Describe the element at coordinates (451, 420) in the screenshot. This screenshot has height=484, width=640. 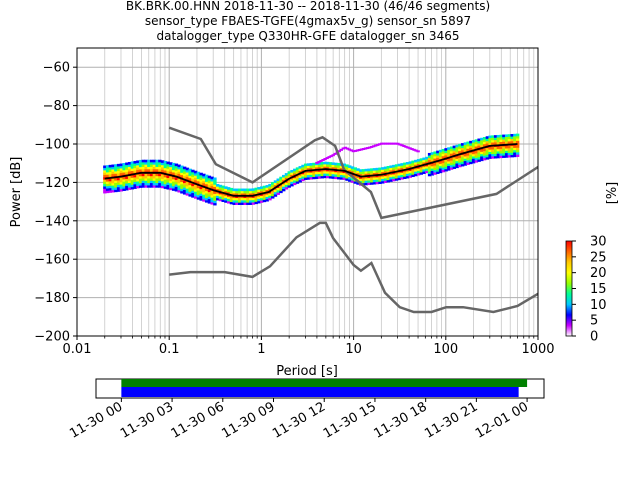
I see `timeline-tick-label: 11-30 21` at that location.